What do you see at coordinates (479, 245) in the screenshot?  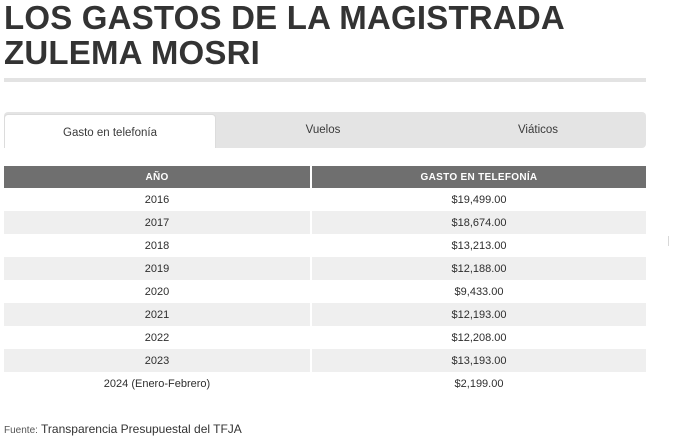 I see `amount-cell: $13,213.00` at bounding box center [479, 245].